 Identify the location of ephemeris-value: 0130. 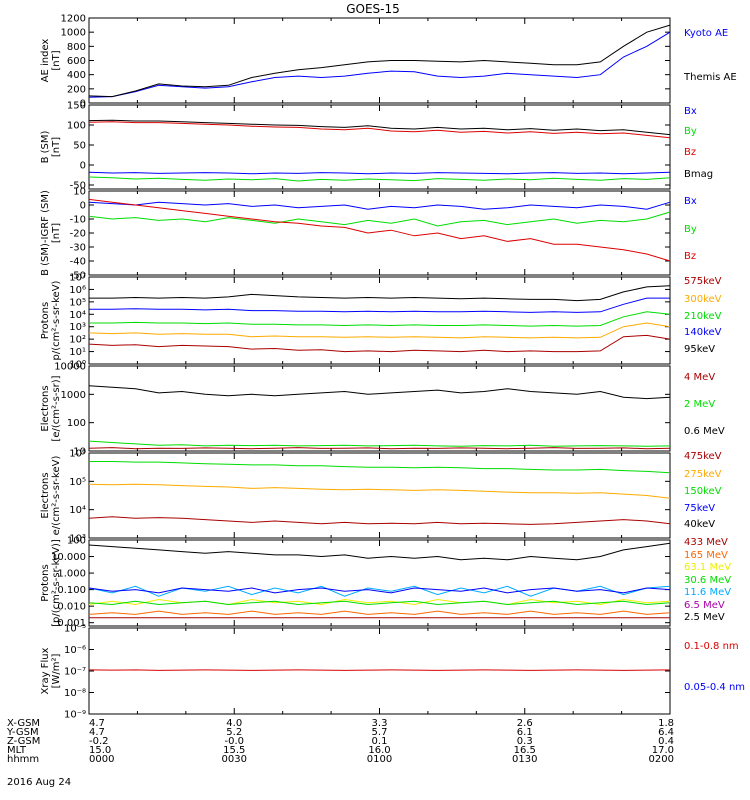
(524, 759).